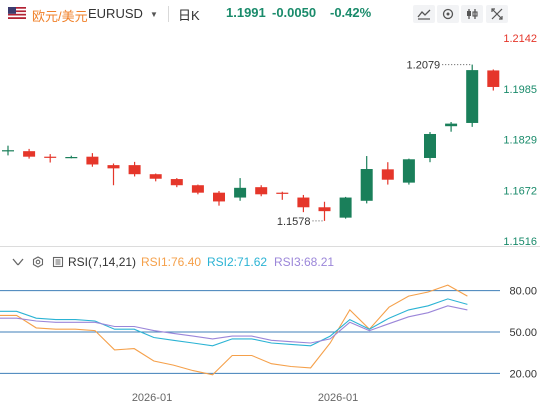 The height and width of the screenshot is (411, 540). I want to click on fullscreen-icon, so click(497, 14).